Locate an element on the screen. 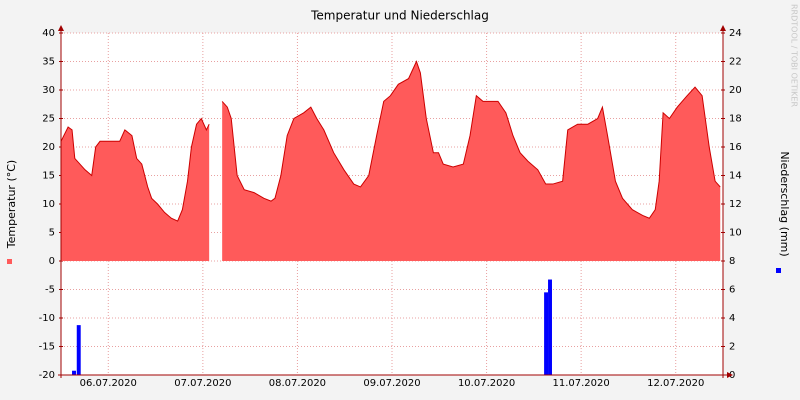 Image resolution: width=800 pixels, height=400 pixels. y2-tick-label: 16 is located at coordinates (735, 147).